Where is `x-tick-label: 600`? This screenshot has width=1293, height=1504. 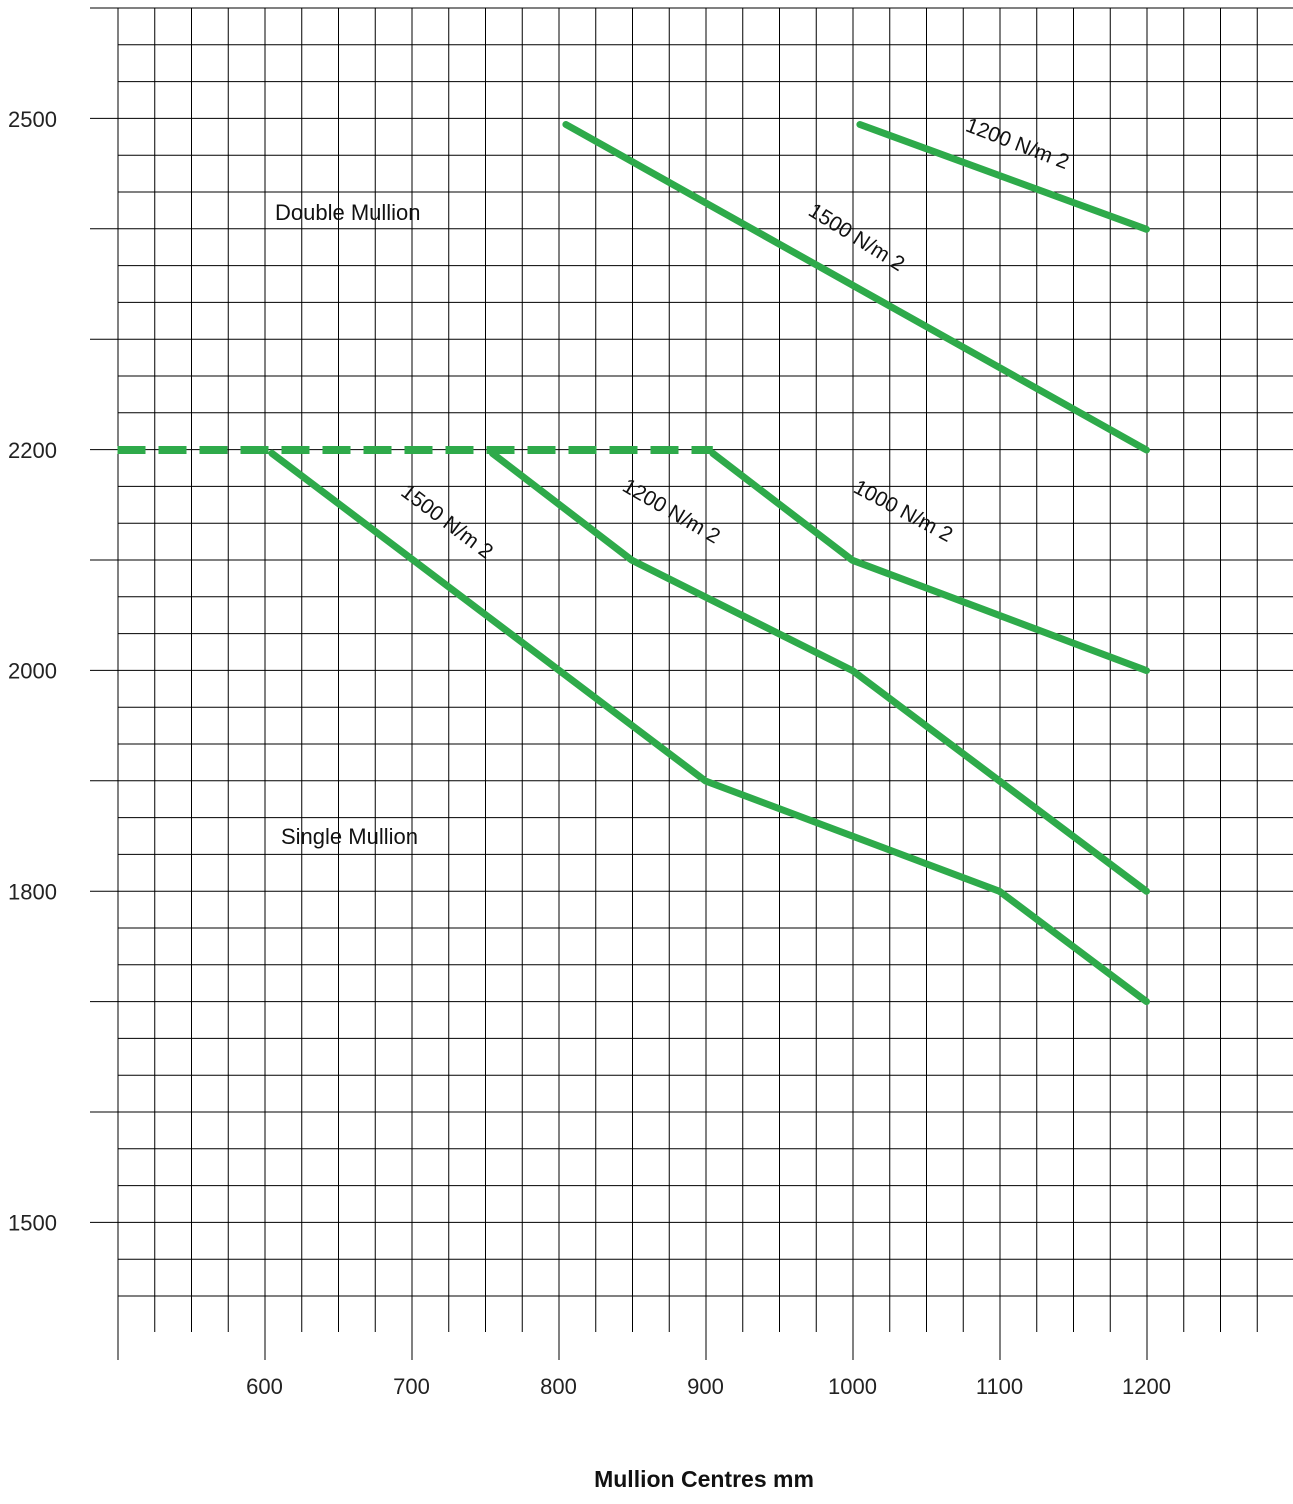
x-tick-label: 600 is located at coordinates (264, 1386).